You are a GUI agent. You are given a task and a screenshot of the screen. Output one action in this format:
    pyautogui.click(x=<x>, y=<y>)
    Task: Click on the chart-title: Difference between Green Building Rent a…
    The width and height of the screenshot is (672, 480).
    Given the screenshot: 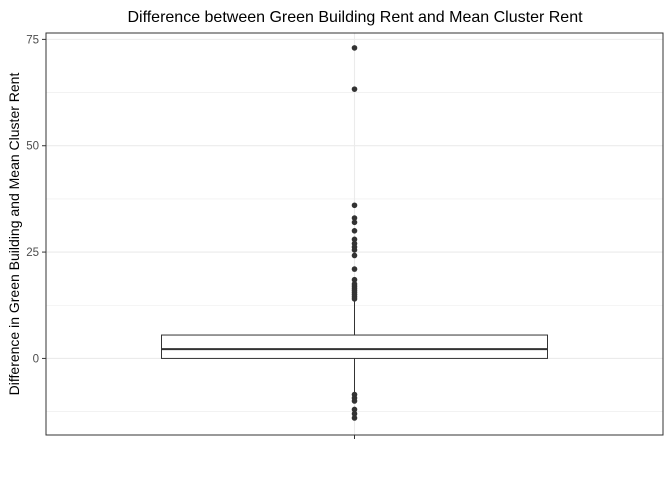 What is the action you would take?
    pyautogui.click(x=355, y=17)
    